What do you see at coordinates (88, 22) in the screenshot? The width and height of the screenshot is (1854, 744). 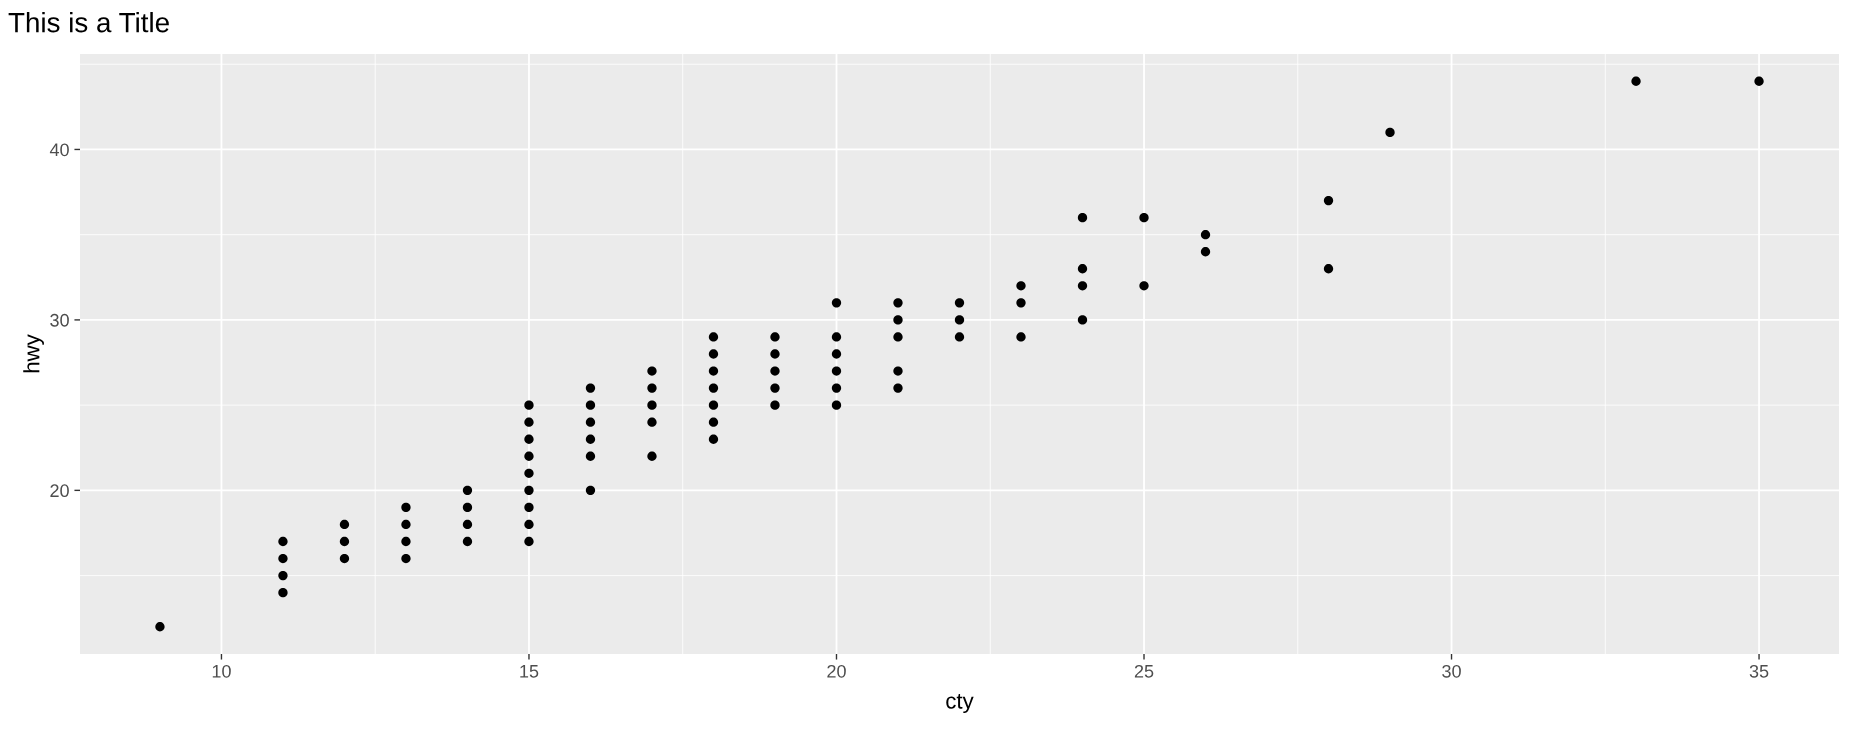 I see `chart-title: This is a Title` at bounding box center [88, 22].